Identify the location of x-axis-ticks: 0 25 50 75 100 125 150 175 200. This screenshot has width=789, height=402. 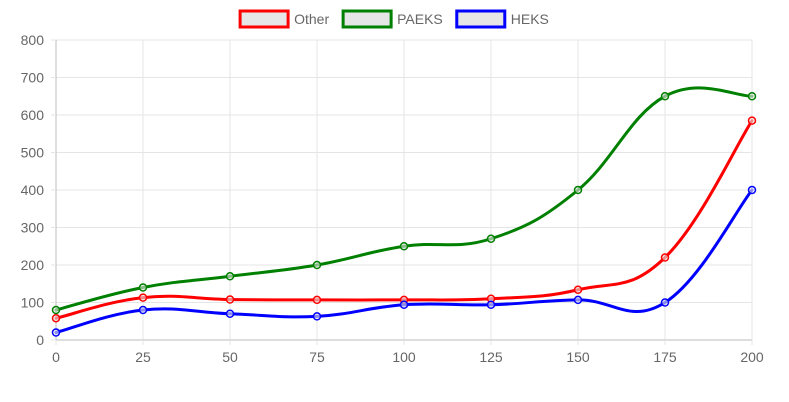
(408, 352).